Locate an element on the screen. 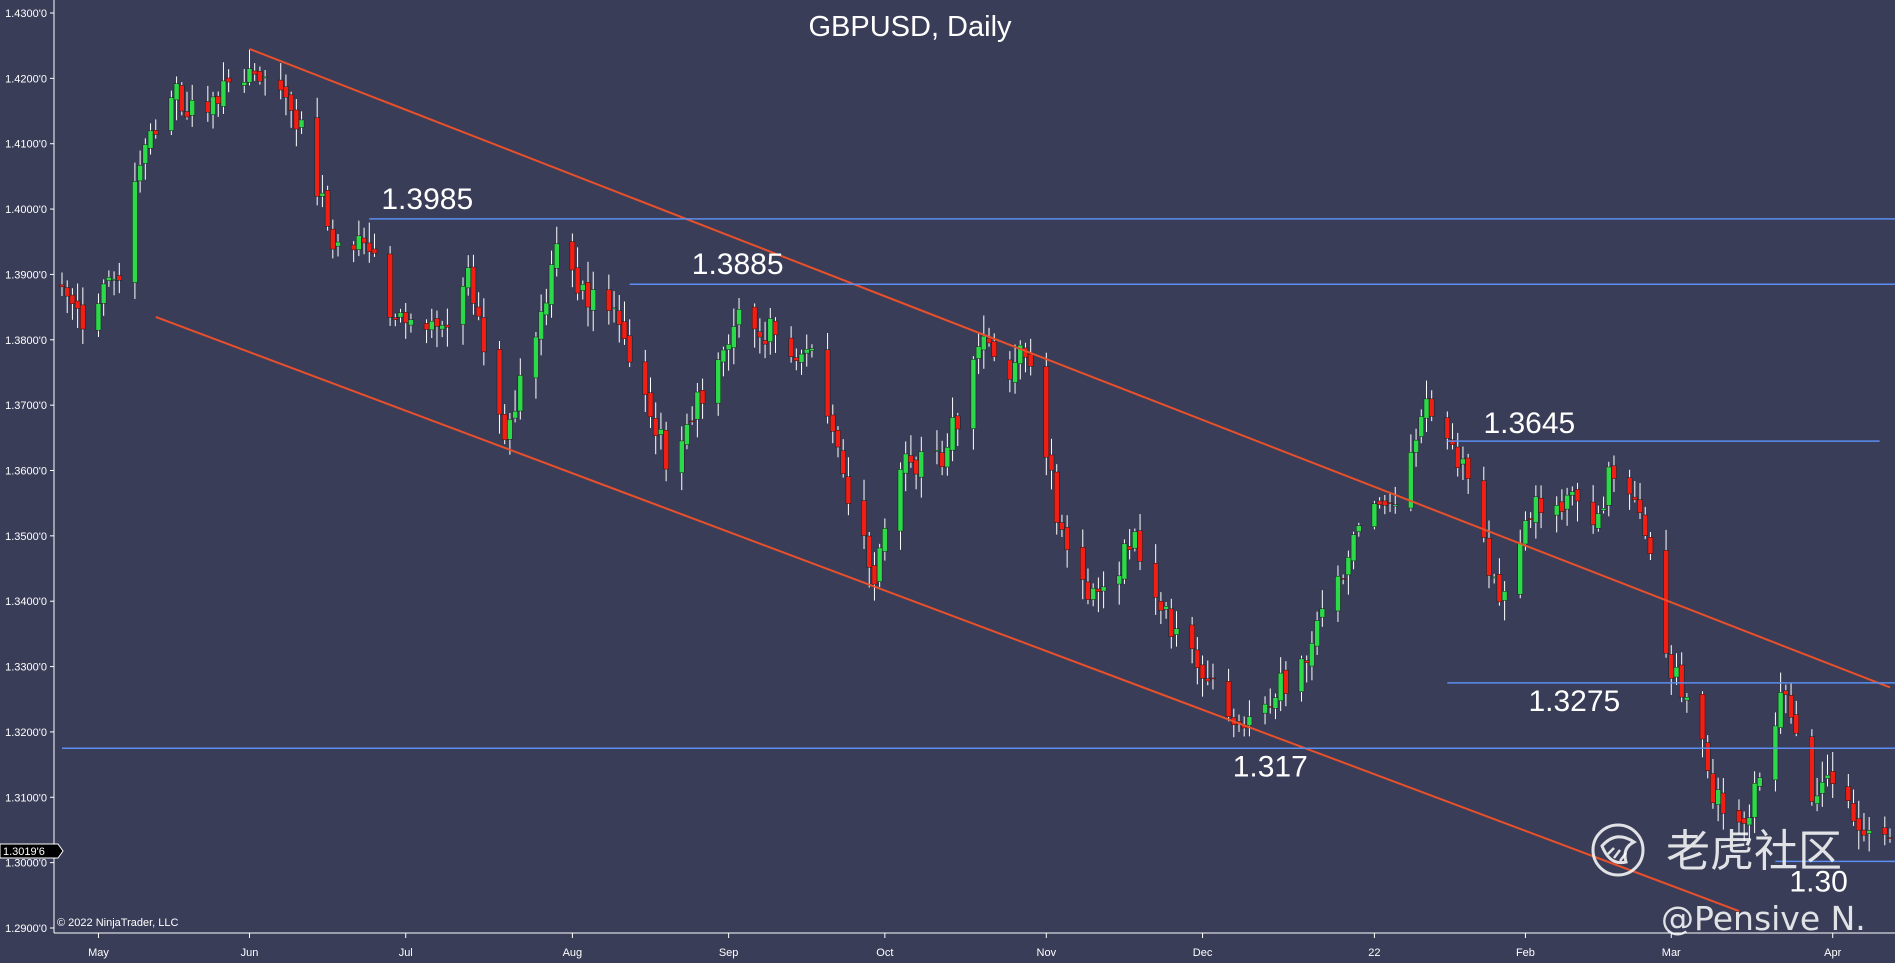 This screenshot has height=963, width=1895. y-tick-label: 1.3700'0 is located at coordinates (26, 406).